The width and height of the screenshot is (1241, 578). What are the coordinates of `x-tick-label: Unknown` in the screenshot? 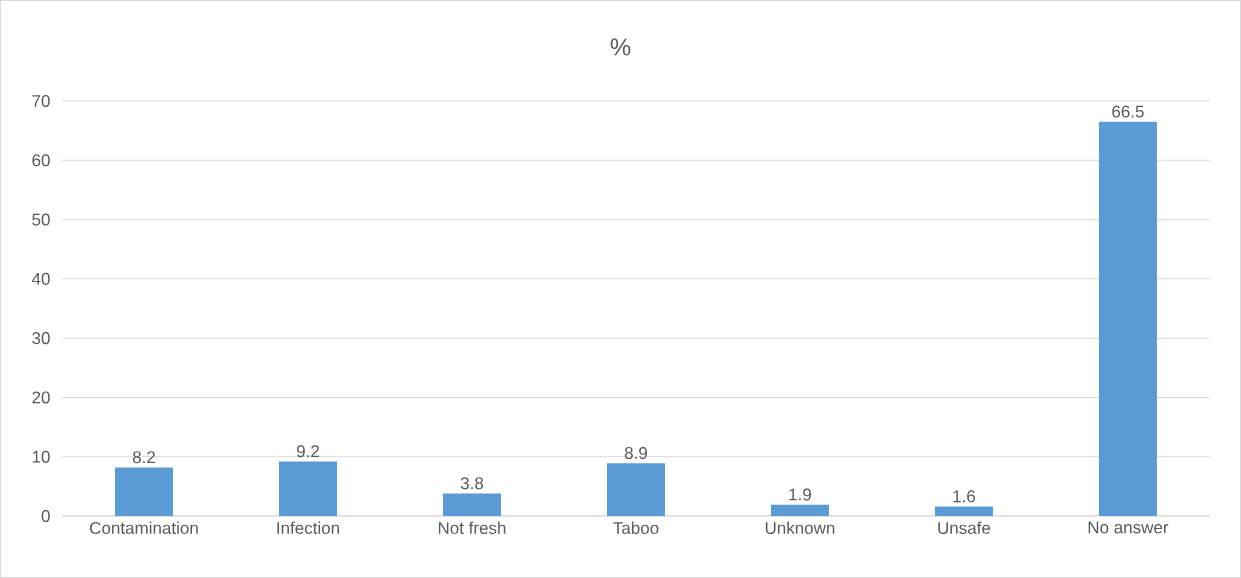 It's located at (800, 528).